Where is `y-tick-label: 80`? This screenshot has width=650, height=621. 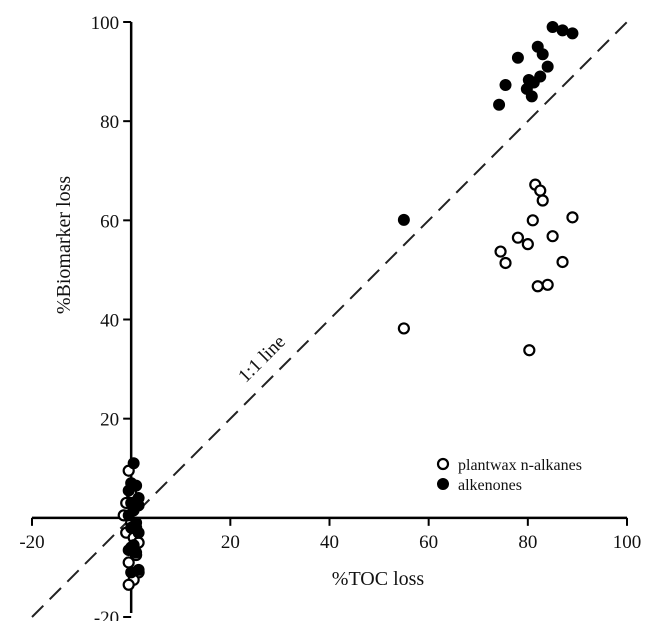 y-tick-label: 80 is located at coordinates (109, 122).